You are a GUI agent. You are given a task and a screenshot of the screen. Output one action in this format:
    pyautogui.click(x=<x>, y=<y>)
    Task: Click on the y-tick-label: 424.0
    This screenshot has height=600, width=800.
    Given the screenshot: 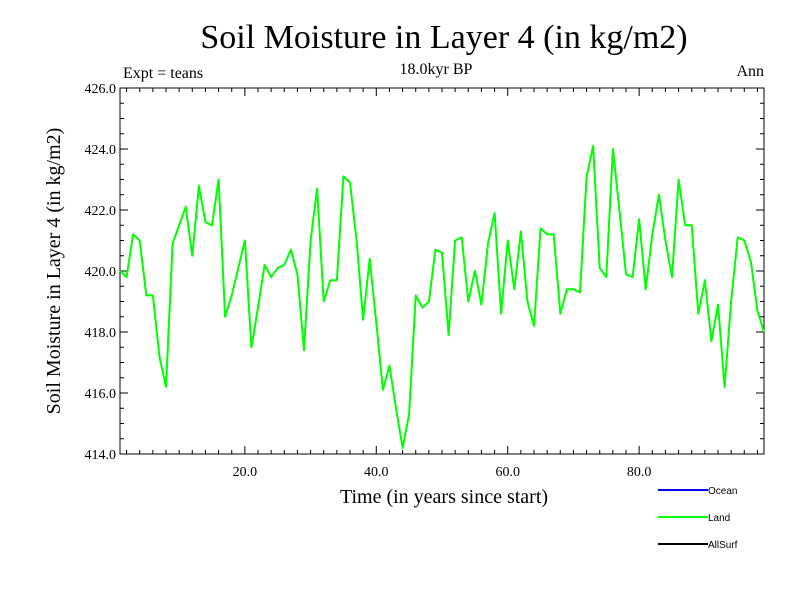 What is the action you would take?
    pyautogui.click(x=101, y=150)
    